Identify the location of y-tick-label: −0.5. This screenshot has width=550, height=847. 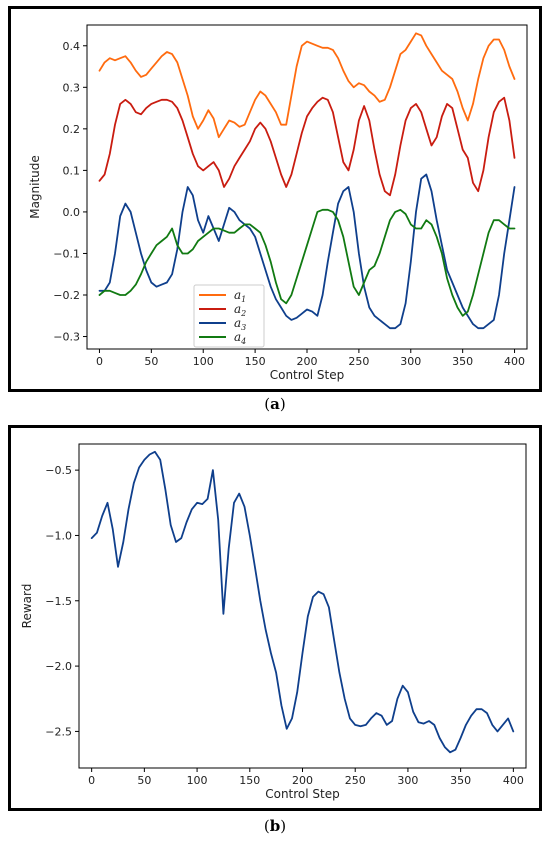
(58, 470).